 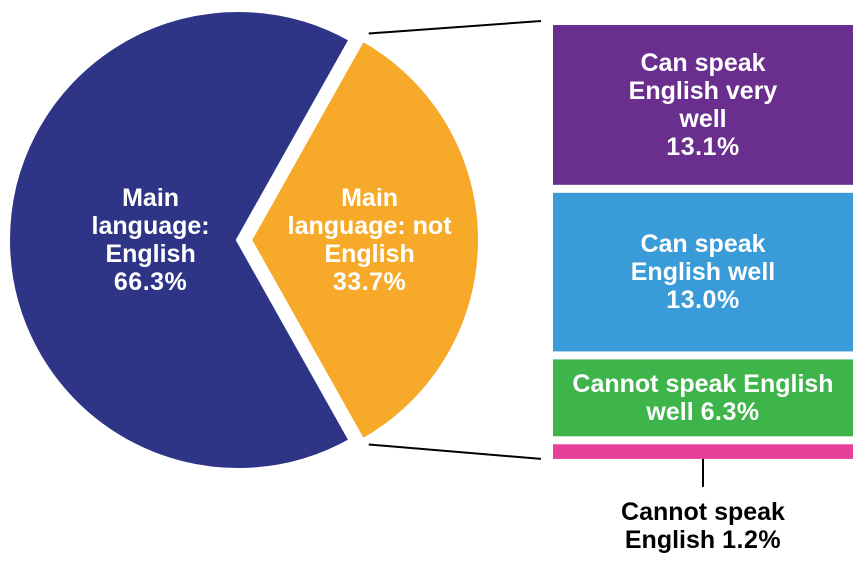 What do you see at coordinates (752, 539) in the screenshot?
I see `value-label: 1.2%` at bounding box center [752, 539].